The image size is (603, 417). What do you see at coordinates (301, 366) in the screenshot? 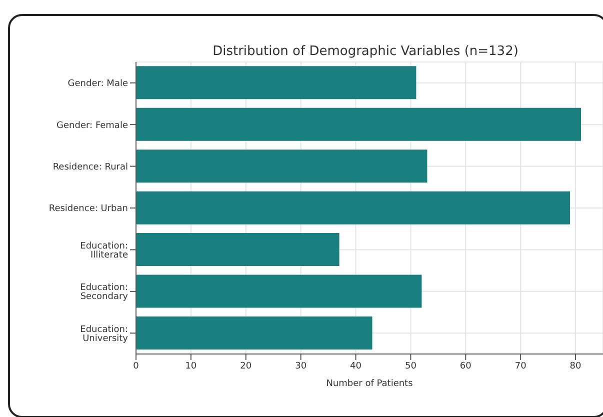
I see `x-tick-label: 30` at bounding box center [301, 366].